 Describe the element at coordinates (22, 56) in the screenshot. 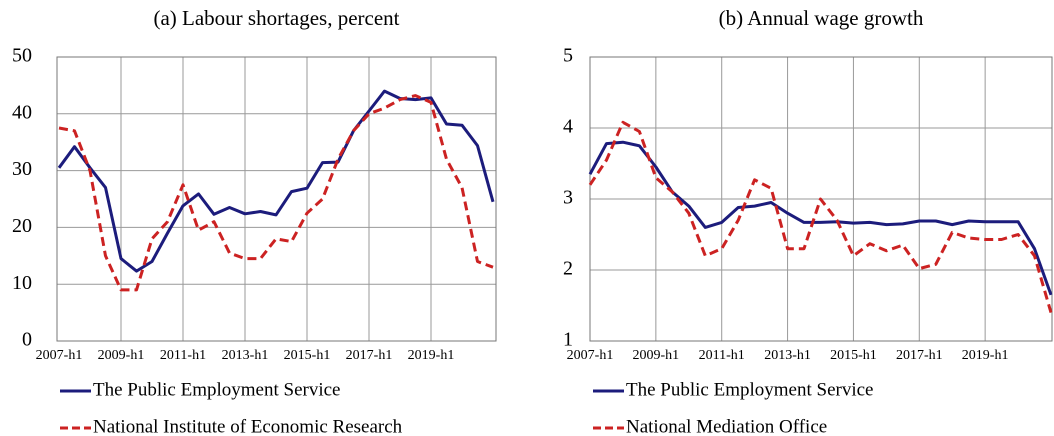

I see `y-tick-label: 50` at that location.